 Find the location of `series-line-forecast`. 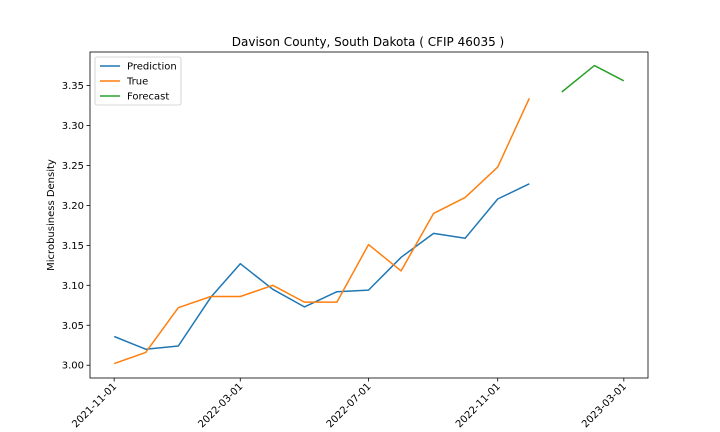

series-line-forecast is located at coordinates (593, 78).